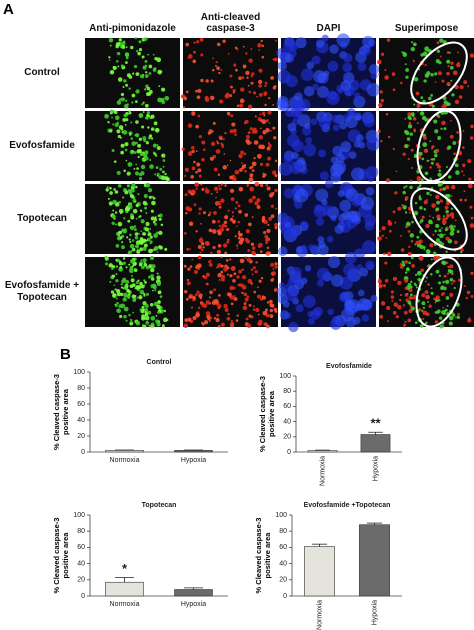  What do you see at coordinates (81, 547) in the screenshot?
I see `y-tick-label: 60` at bounding box center [81, 547].